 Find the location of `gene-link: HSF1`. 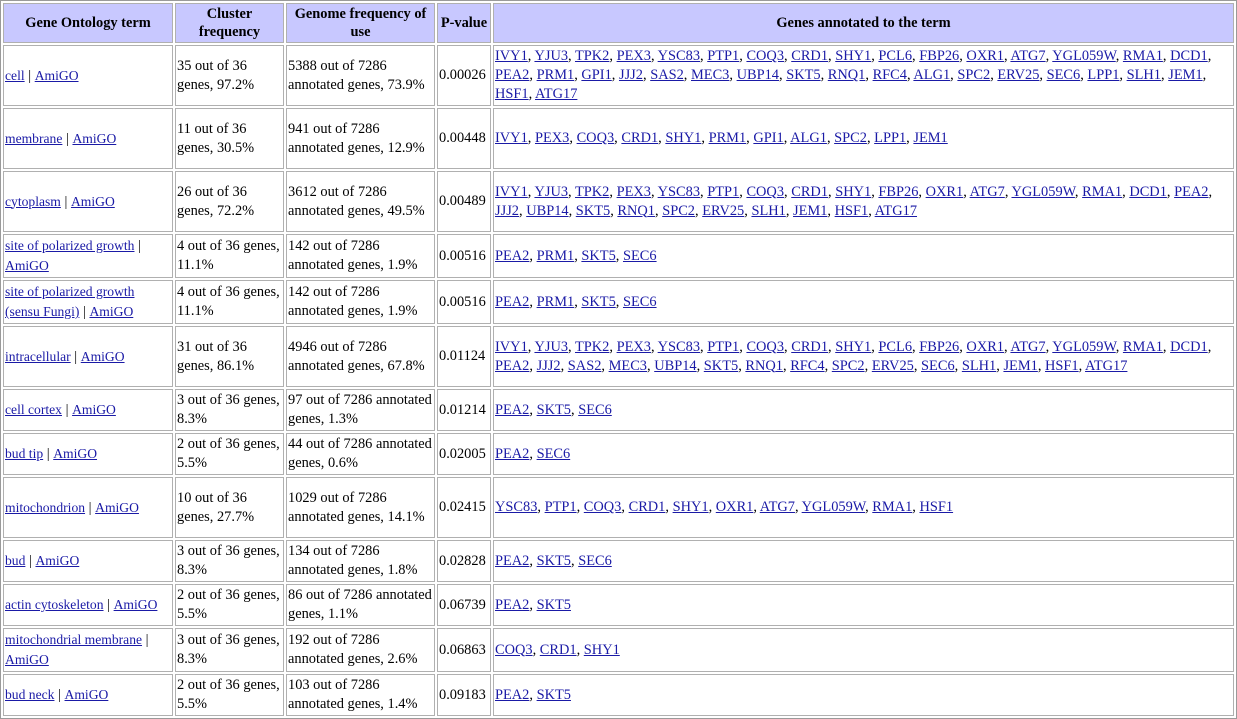

gene-link: HSF1 is located at coordinates (1062, 365).